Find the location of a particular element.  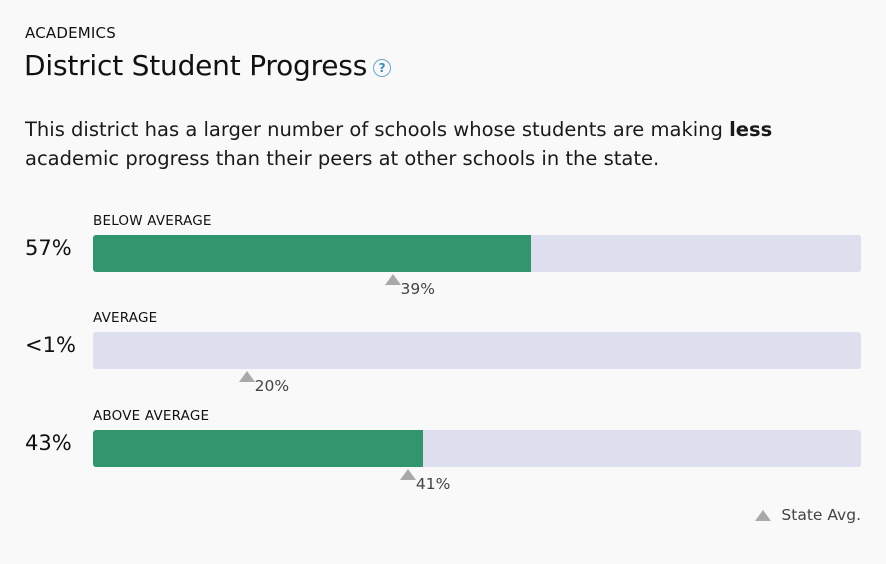

legend-label: State Avg. is located at coordinates (821, 515).